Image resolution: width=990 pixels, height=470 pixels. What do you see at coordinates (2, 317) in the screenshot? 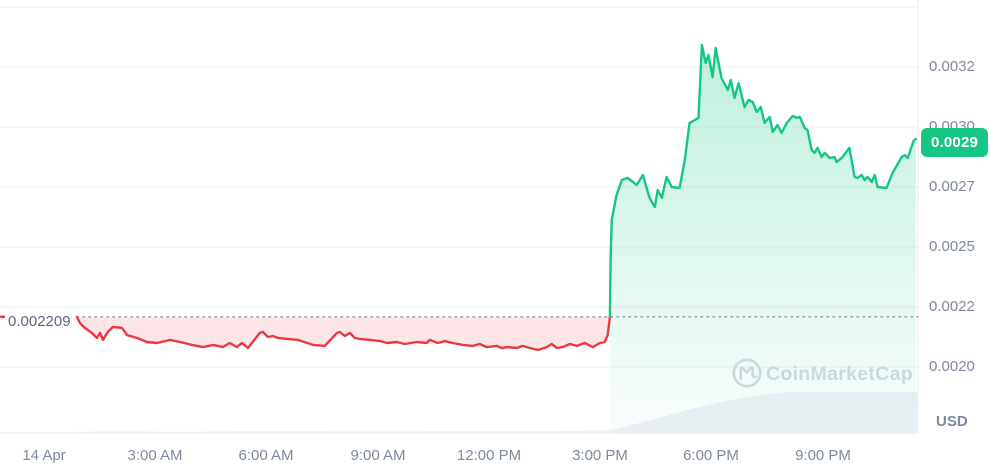
I see `previous-close-tick` at bounding box center [2, 317].